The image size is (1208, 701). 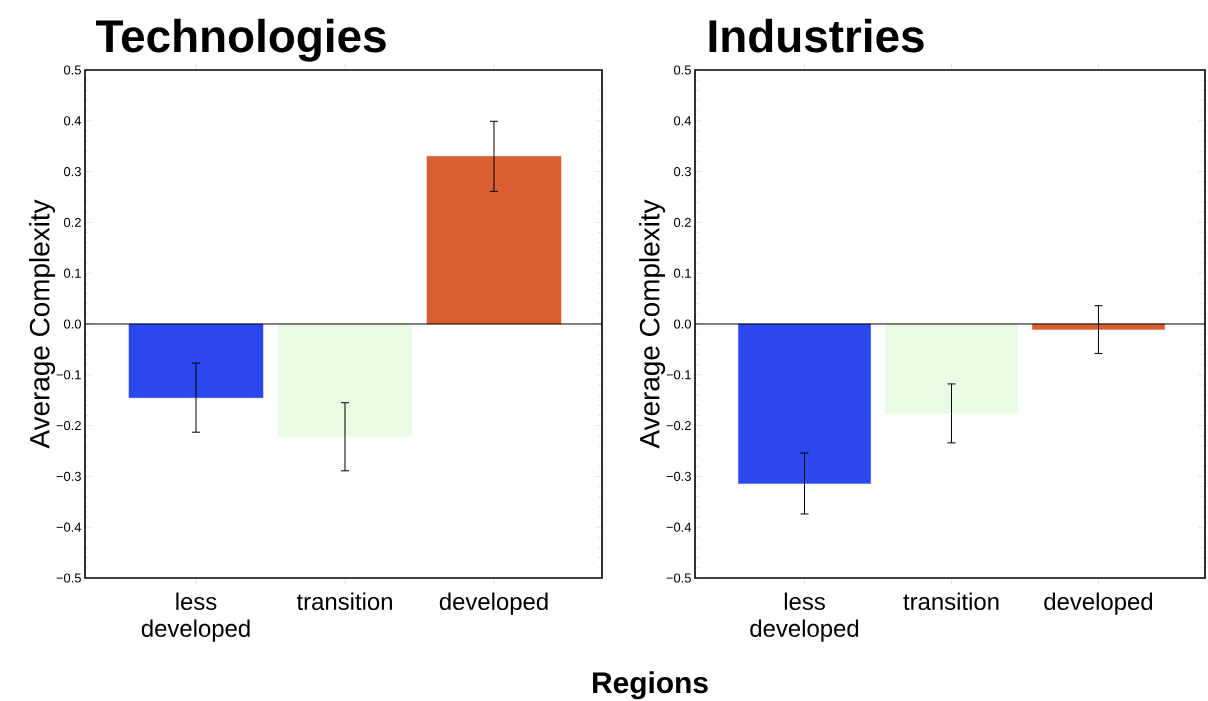 I want to click on chart-title: Industries, so click(x=816, y=35).